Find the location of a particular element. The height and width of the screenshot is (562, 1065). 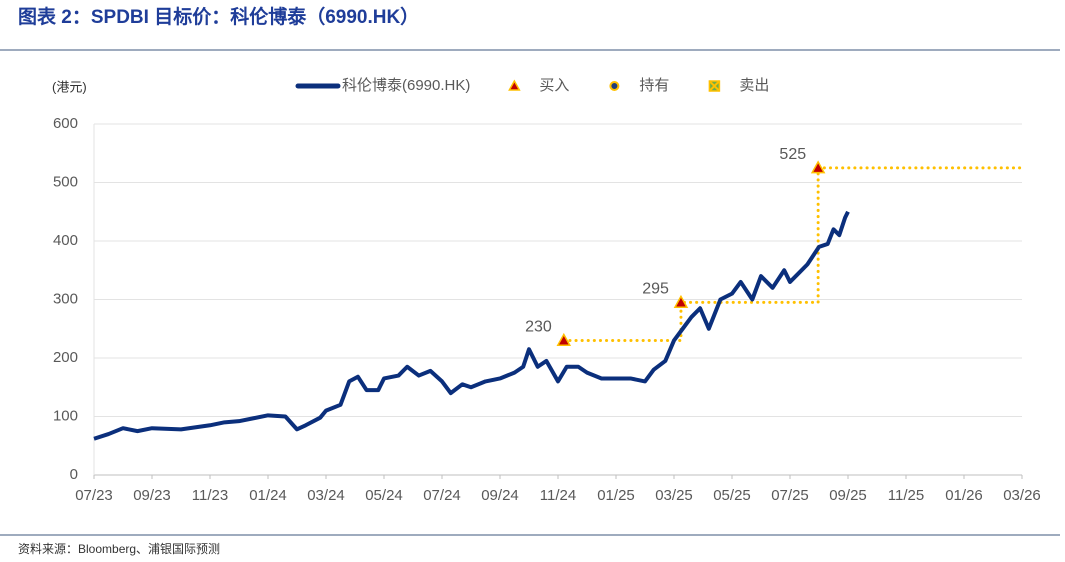

x-tick-label: 09/24 is located at coordinates (500, 495).